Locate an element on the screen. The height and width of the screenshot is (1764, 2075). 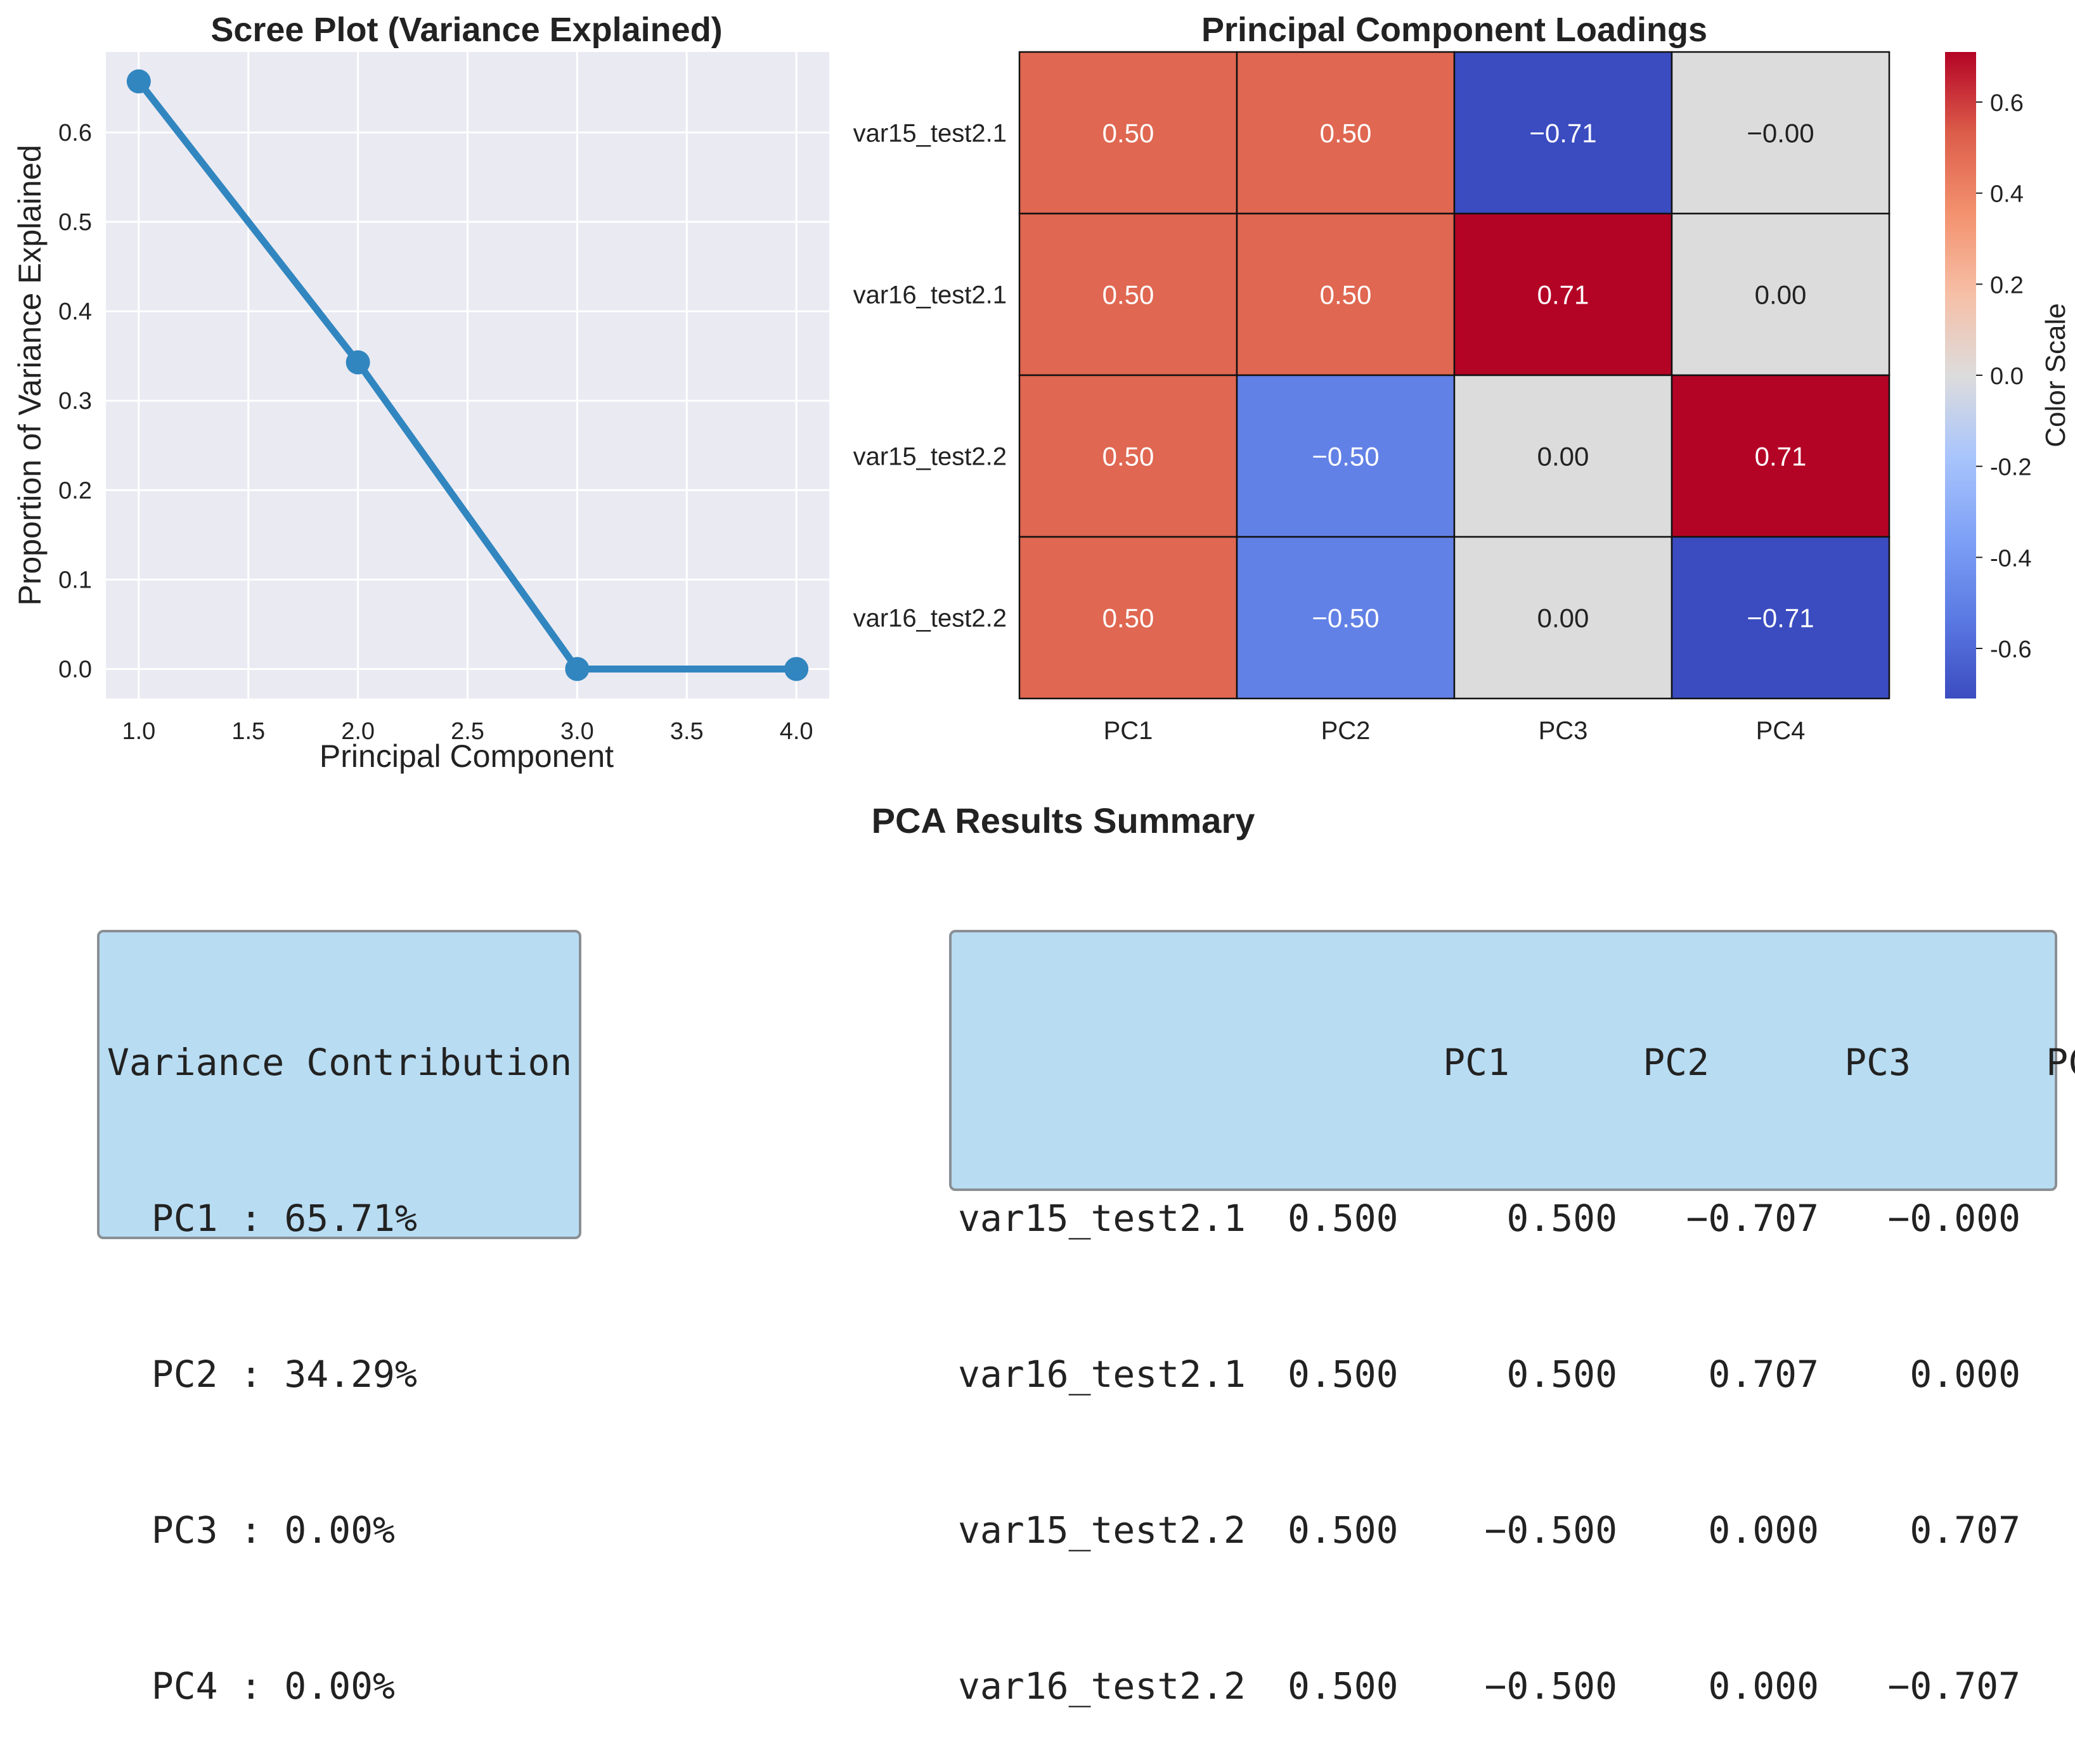
scree-x-tick-label: 4.0 is located at coordinates (796, 731).